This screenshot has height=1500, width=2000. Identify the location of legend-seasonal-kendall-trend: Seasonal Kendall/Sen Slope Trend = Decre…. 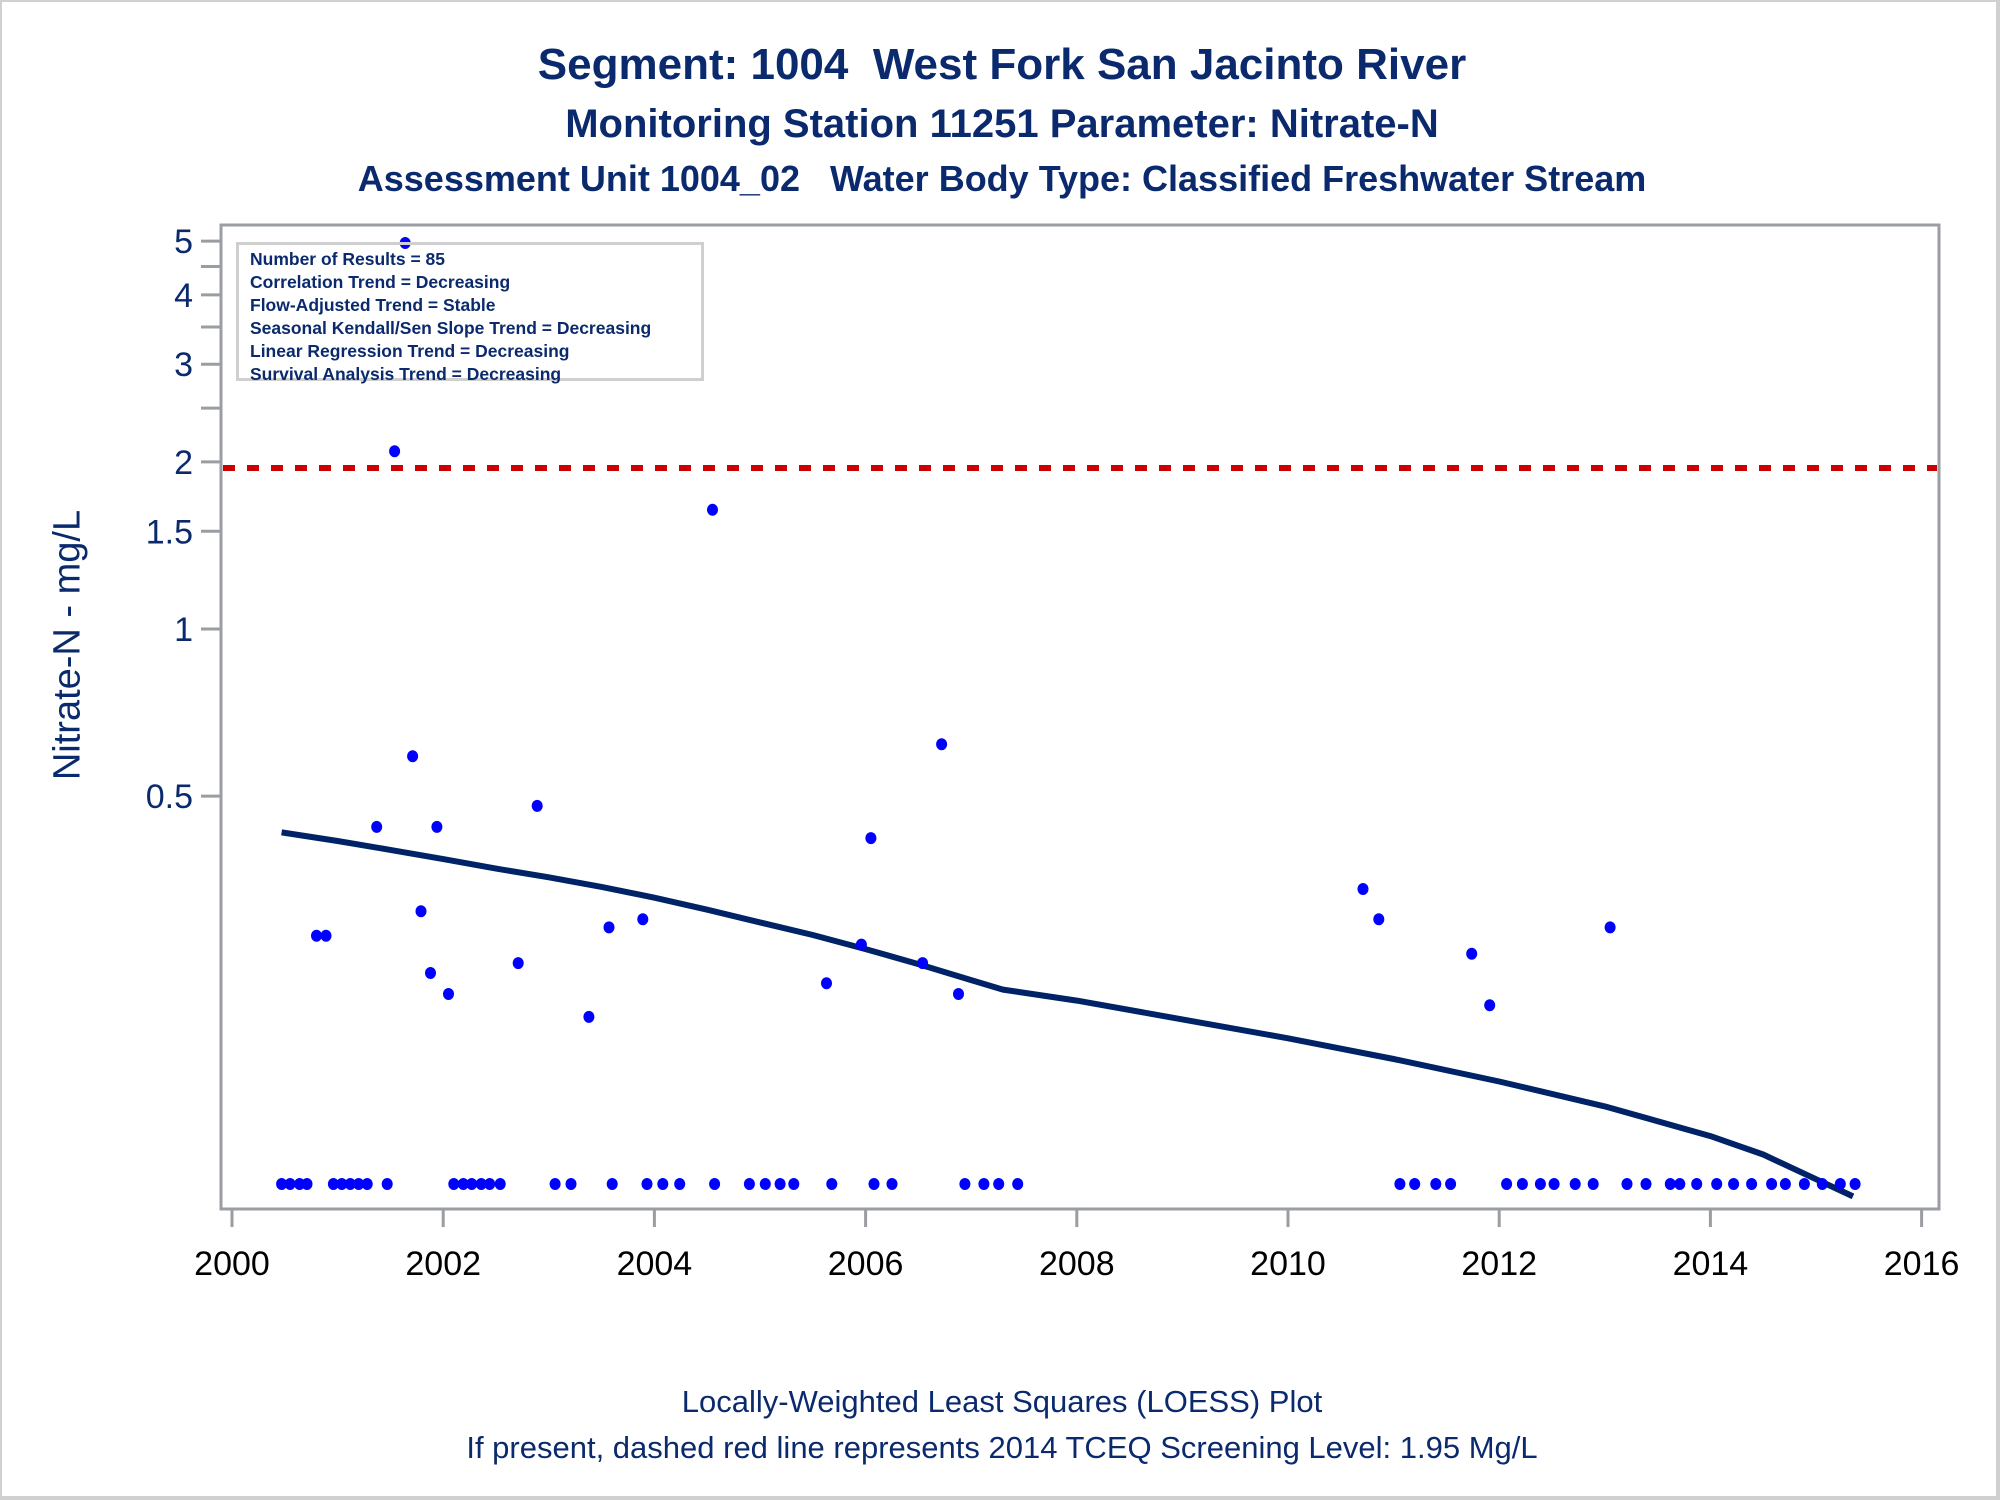
(451, 328).